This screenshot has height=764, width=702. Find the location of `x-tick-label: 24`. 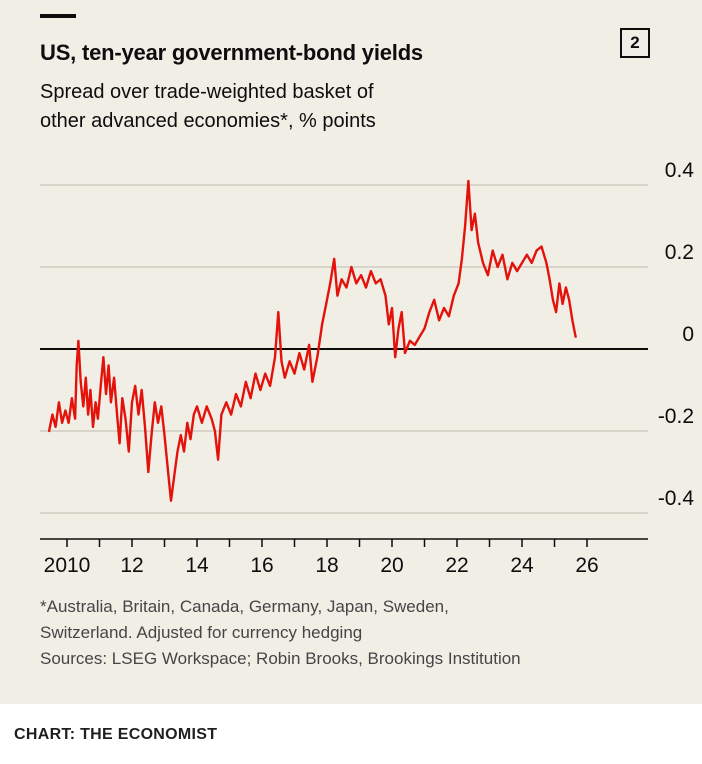

x-tick-label: 24 is located at coordinates (522, 565).